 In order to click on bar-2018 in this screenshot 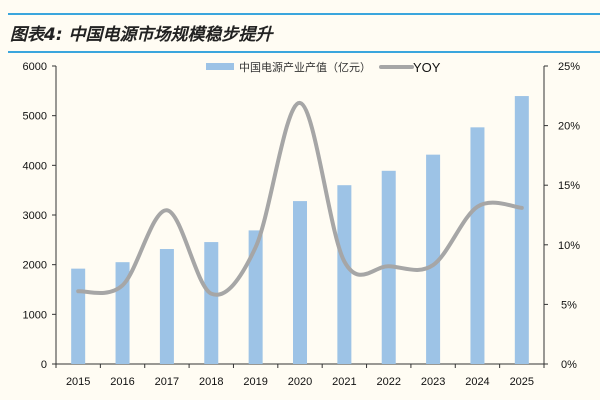, I will do `click(211, 303)`.